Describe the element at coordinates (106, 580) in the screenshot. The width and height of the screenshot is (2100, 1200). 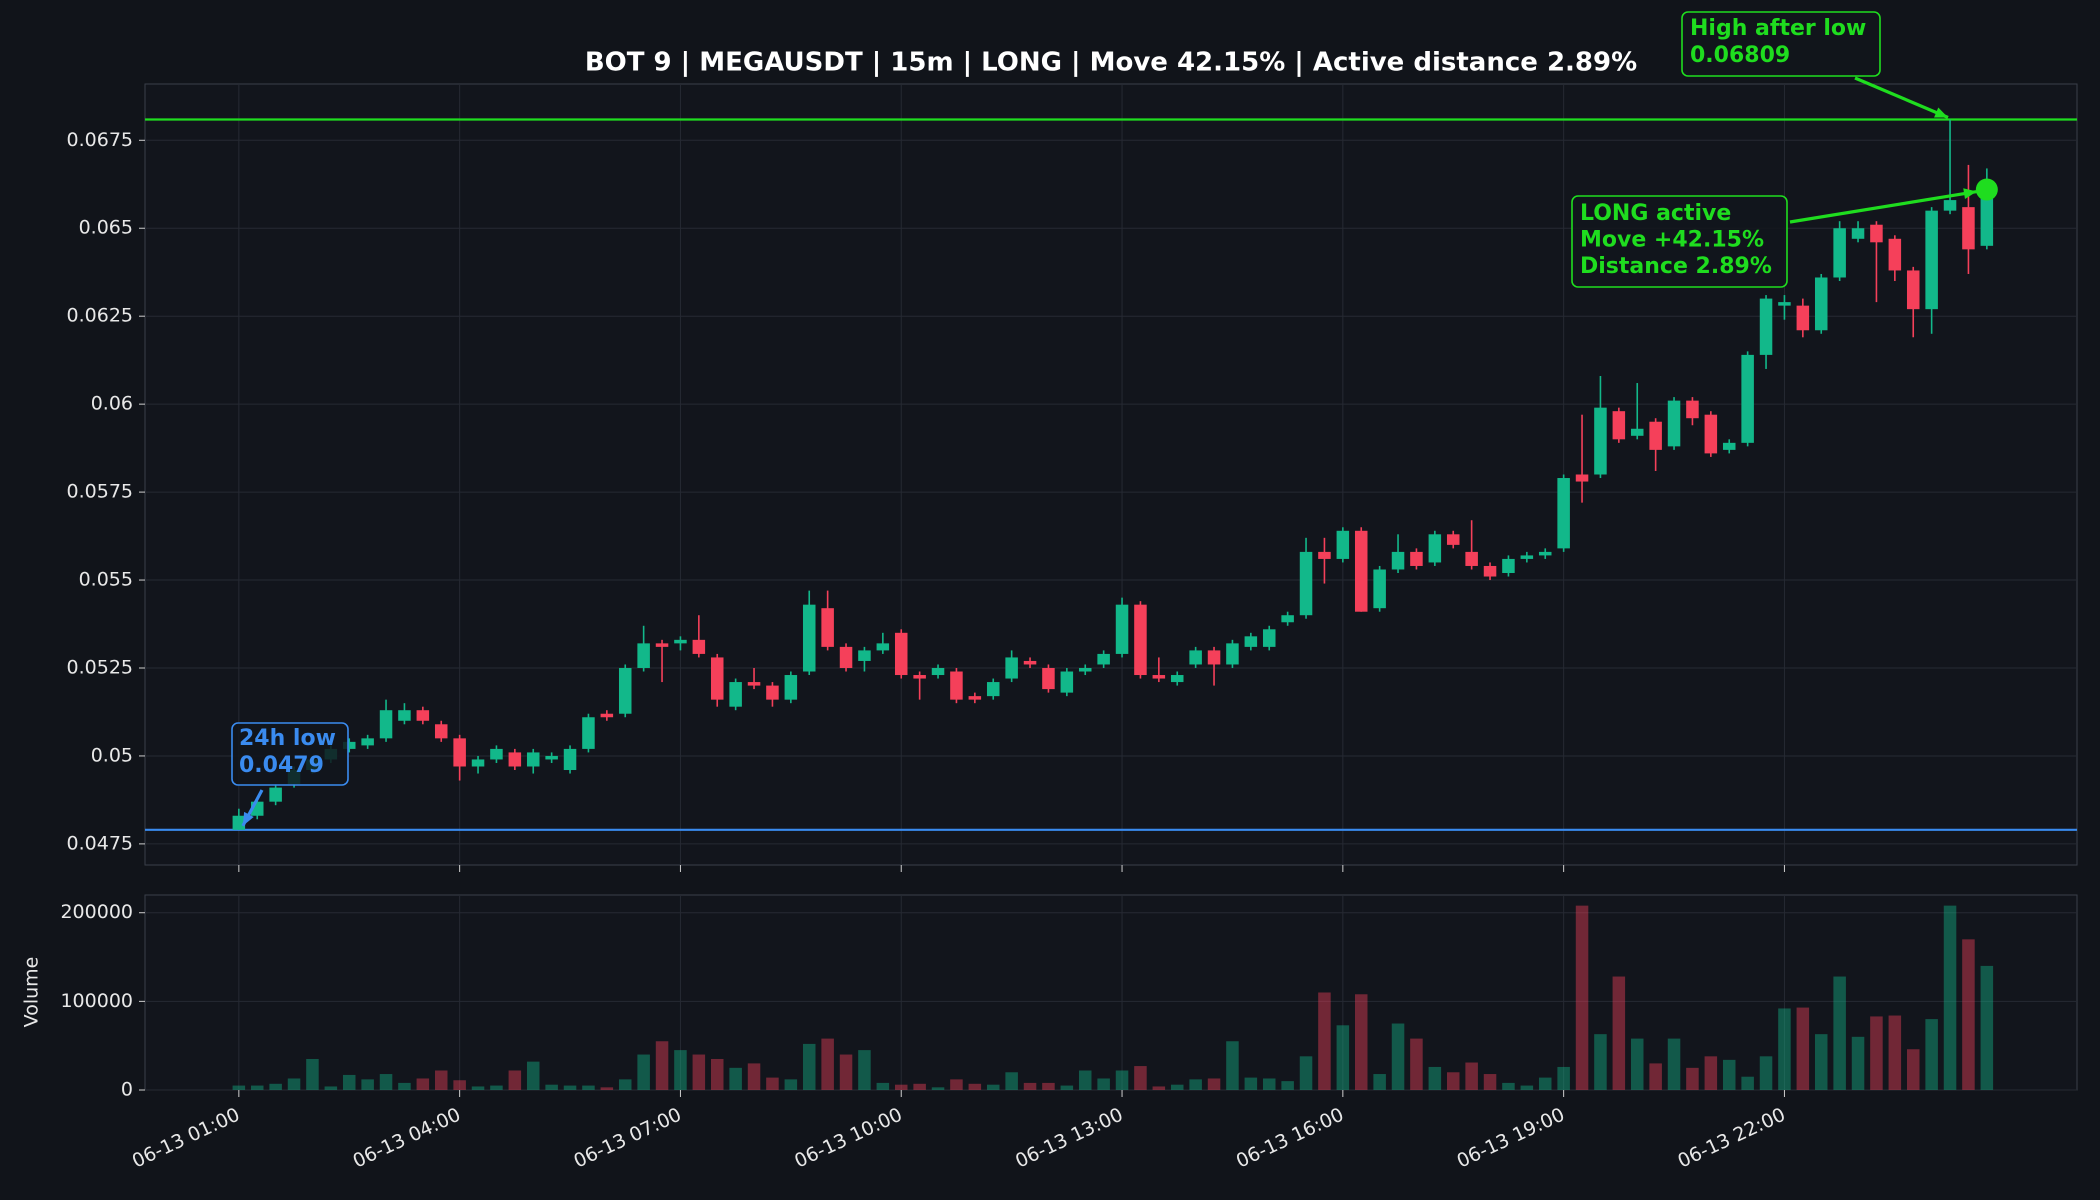
I see `y-tick-label: 0.055` at that location.